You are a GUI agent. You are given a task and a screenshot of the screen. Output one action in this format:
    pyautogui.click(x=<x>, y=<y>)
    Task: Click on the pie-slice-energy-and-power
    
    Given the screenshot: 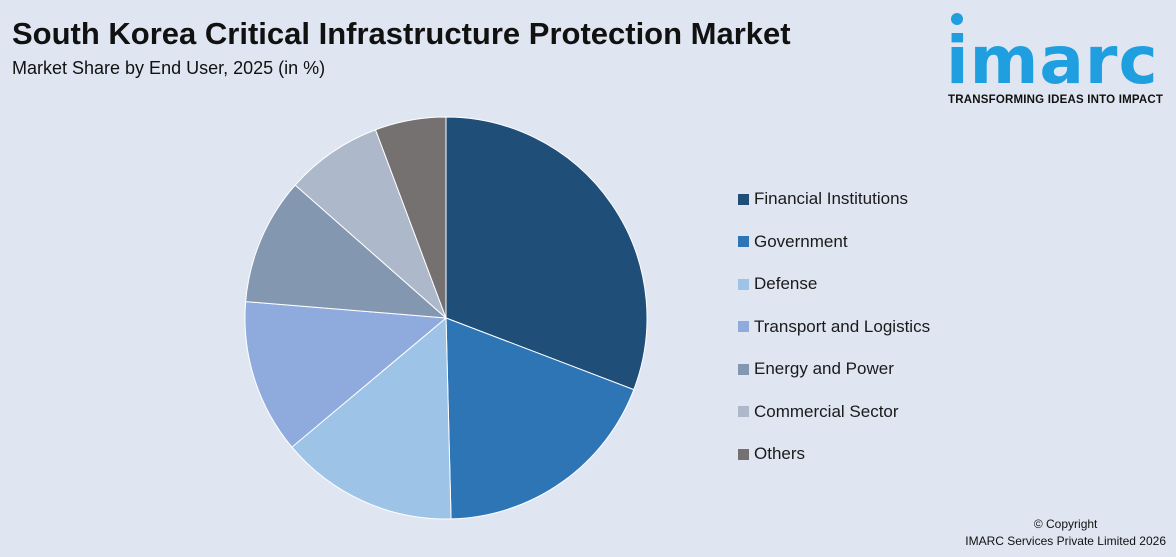 What is the action you would take?
    pyautogui.click(x=346, y=251)
    